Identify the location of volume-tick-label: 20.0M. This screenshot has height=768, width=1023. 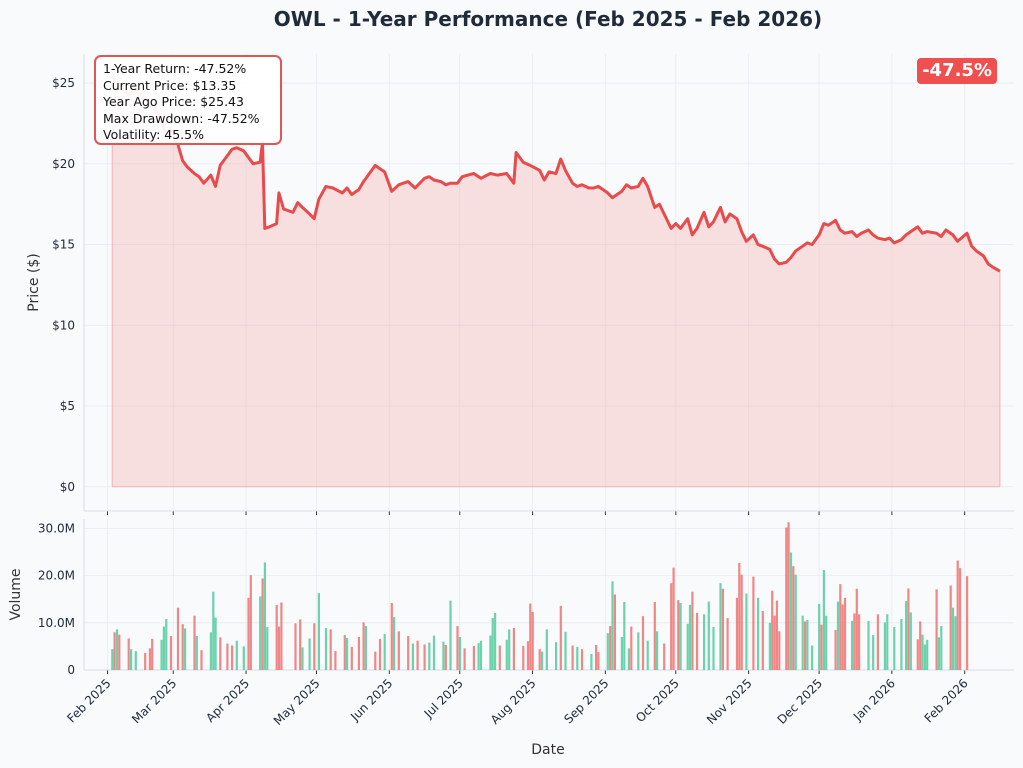
(56, 576).